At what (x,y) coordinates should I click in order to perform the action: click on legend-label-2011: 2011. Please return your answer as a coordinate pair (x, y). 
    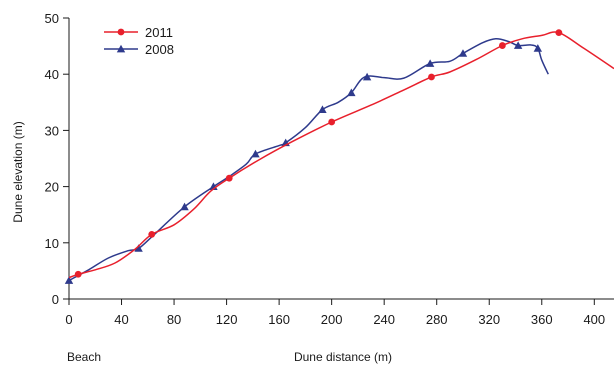
    Looking at the image, I should click on (159, 32).